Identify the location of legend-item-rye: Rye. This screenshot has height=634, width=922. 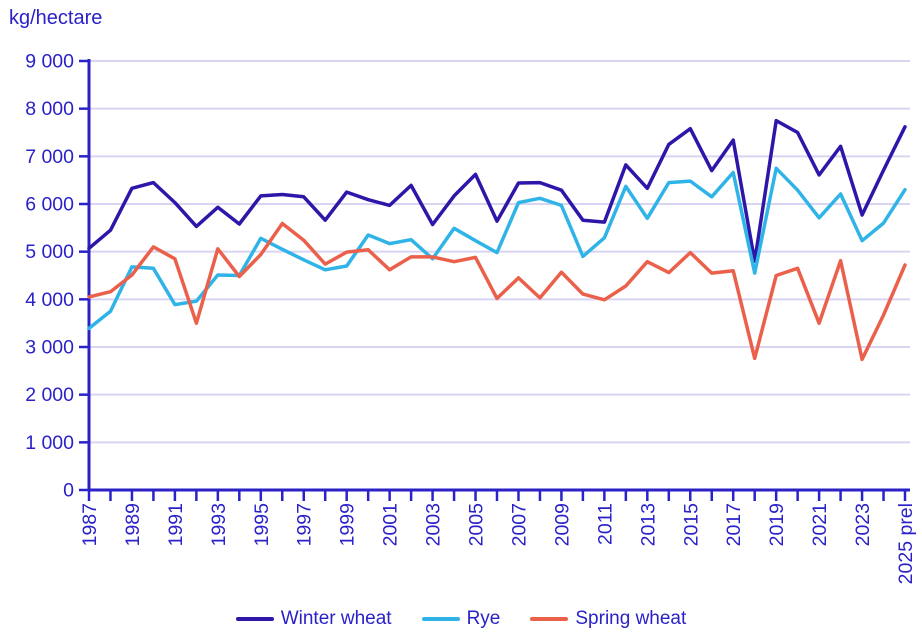
(461, 619).